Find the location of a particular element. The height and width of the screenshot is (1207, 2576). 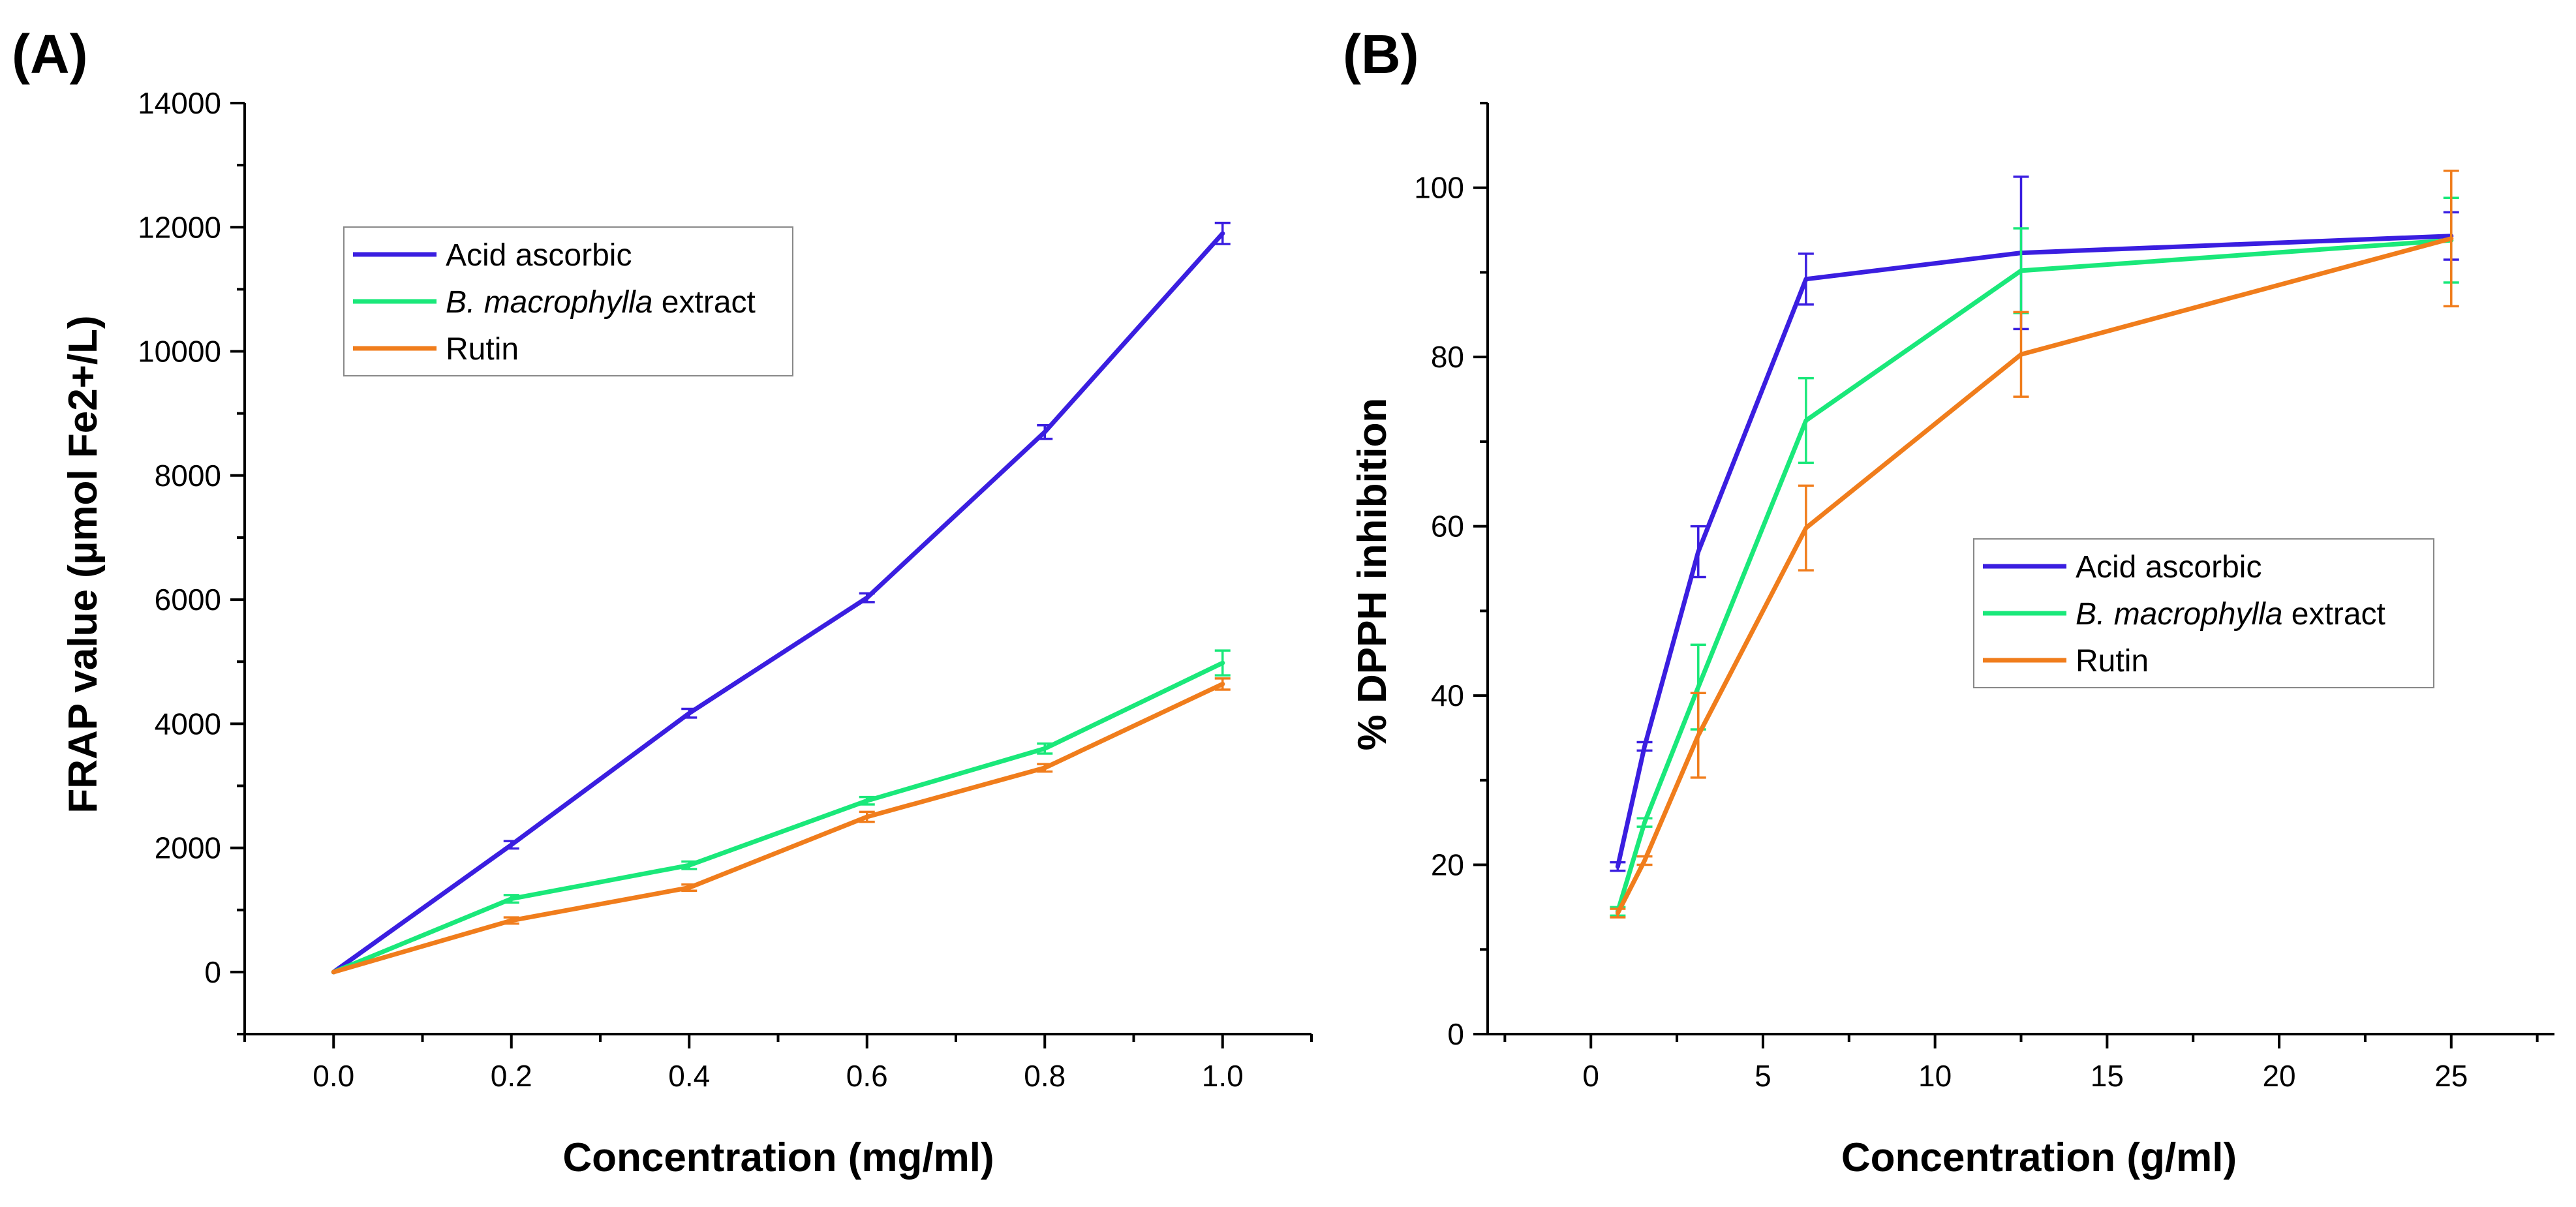

panel-b-y-tick-label: 100 is located at coordinates (1439, 188).